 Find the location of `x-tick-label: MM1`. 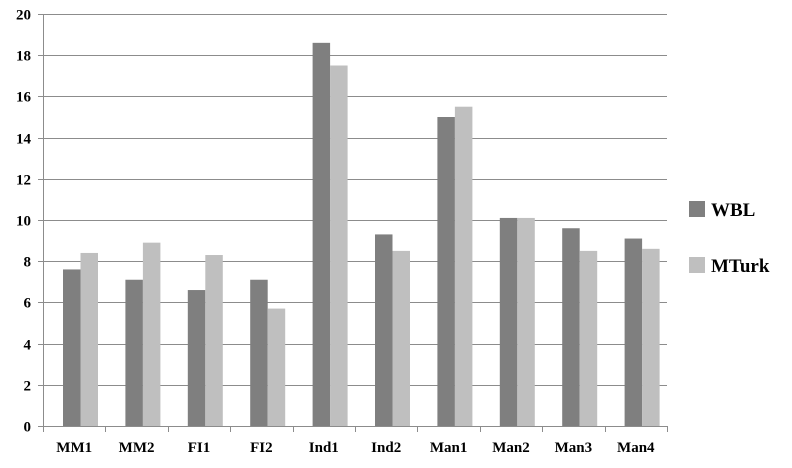

x-tick-label: MM1 is located at coordinates (74, 448).